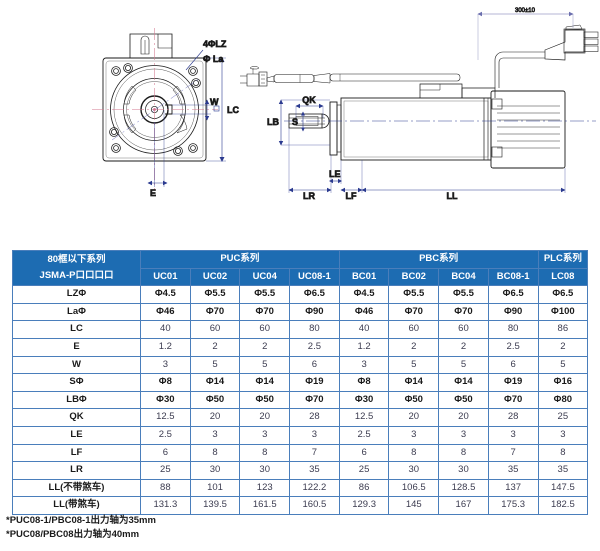 The height and width of the screenshot is (551, 600). Describe the element at coordinates (215, 347) in the screenshot. I see `cell-uc02-3: 2` at that location.